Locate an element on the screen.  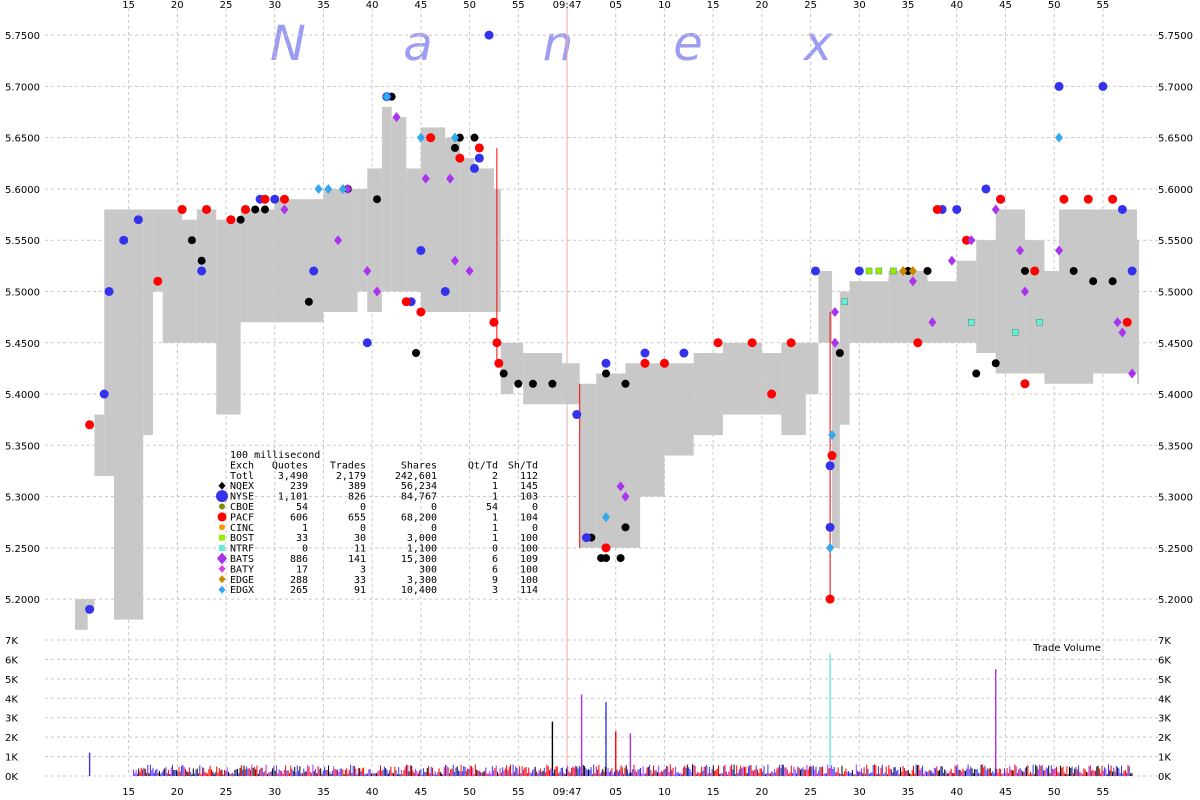
time-tick-label-top: 45 is located at coordinates (1005, 5).